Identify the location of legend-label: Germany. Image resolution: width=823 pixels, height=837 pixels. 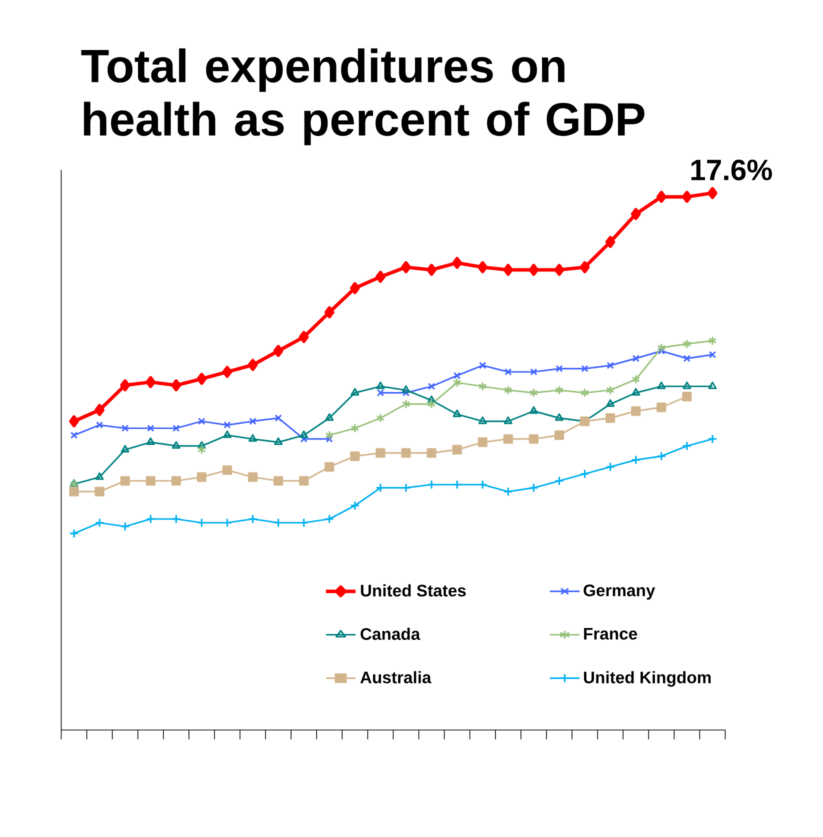
(620, 592).